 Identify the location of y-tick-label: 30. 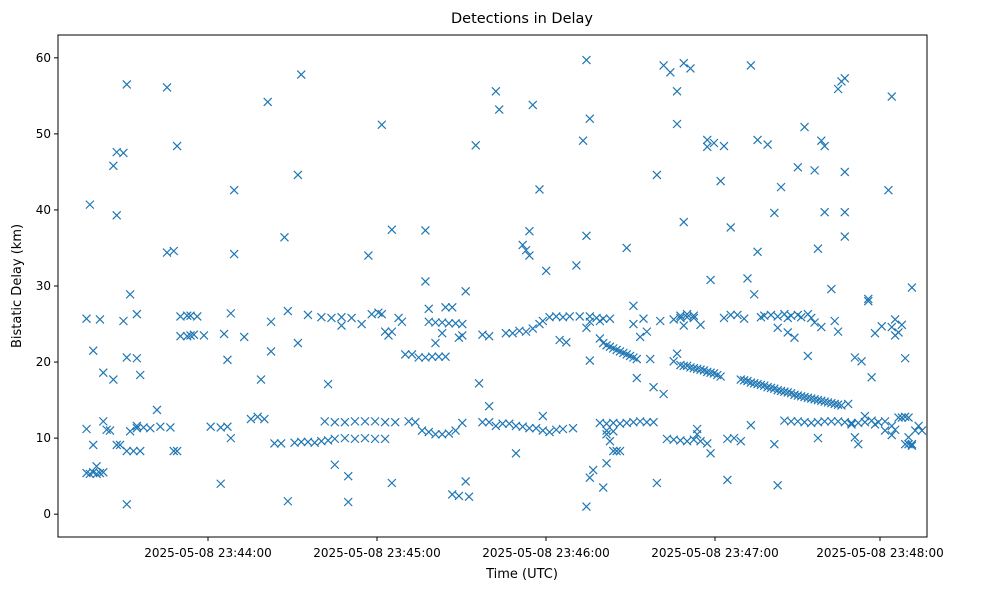
(43, 286).